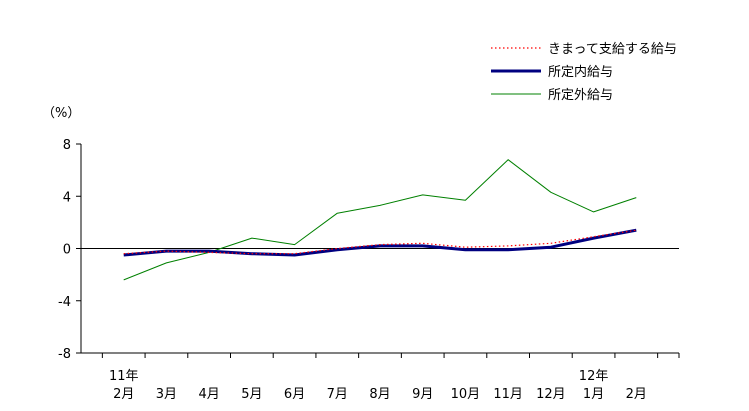 This screenshot has height=411, width=749. Describe the element at coordinates (209, 394) in the screenshot. I see `x-tick-label: 4月` at that location.